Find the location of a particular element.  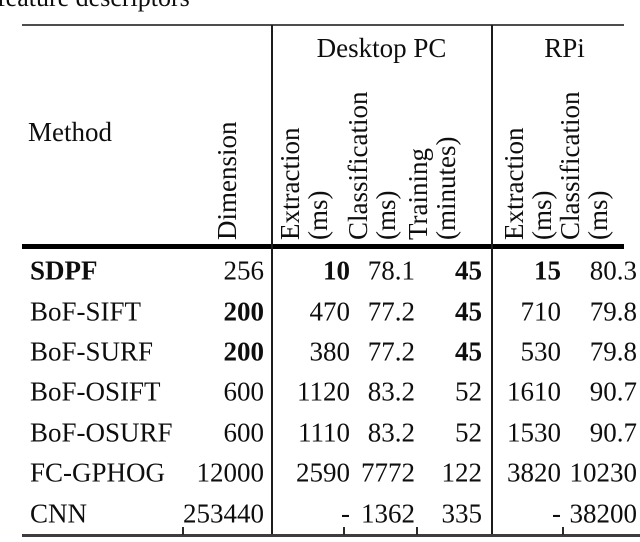

rpi-extraction-cell: 530 is located at coordinates (541, 351).